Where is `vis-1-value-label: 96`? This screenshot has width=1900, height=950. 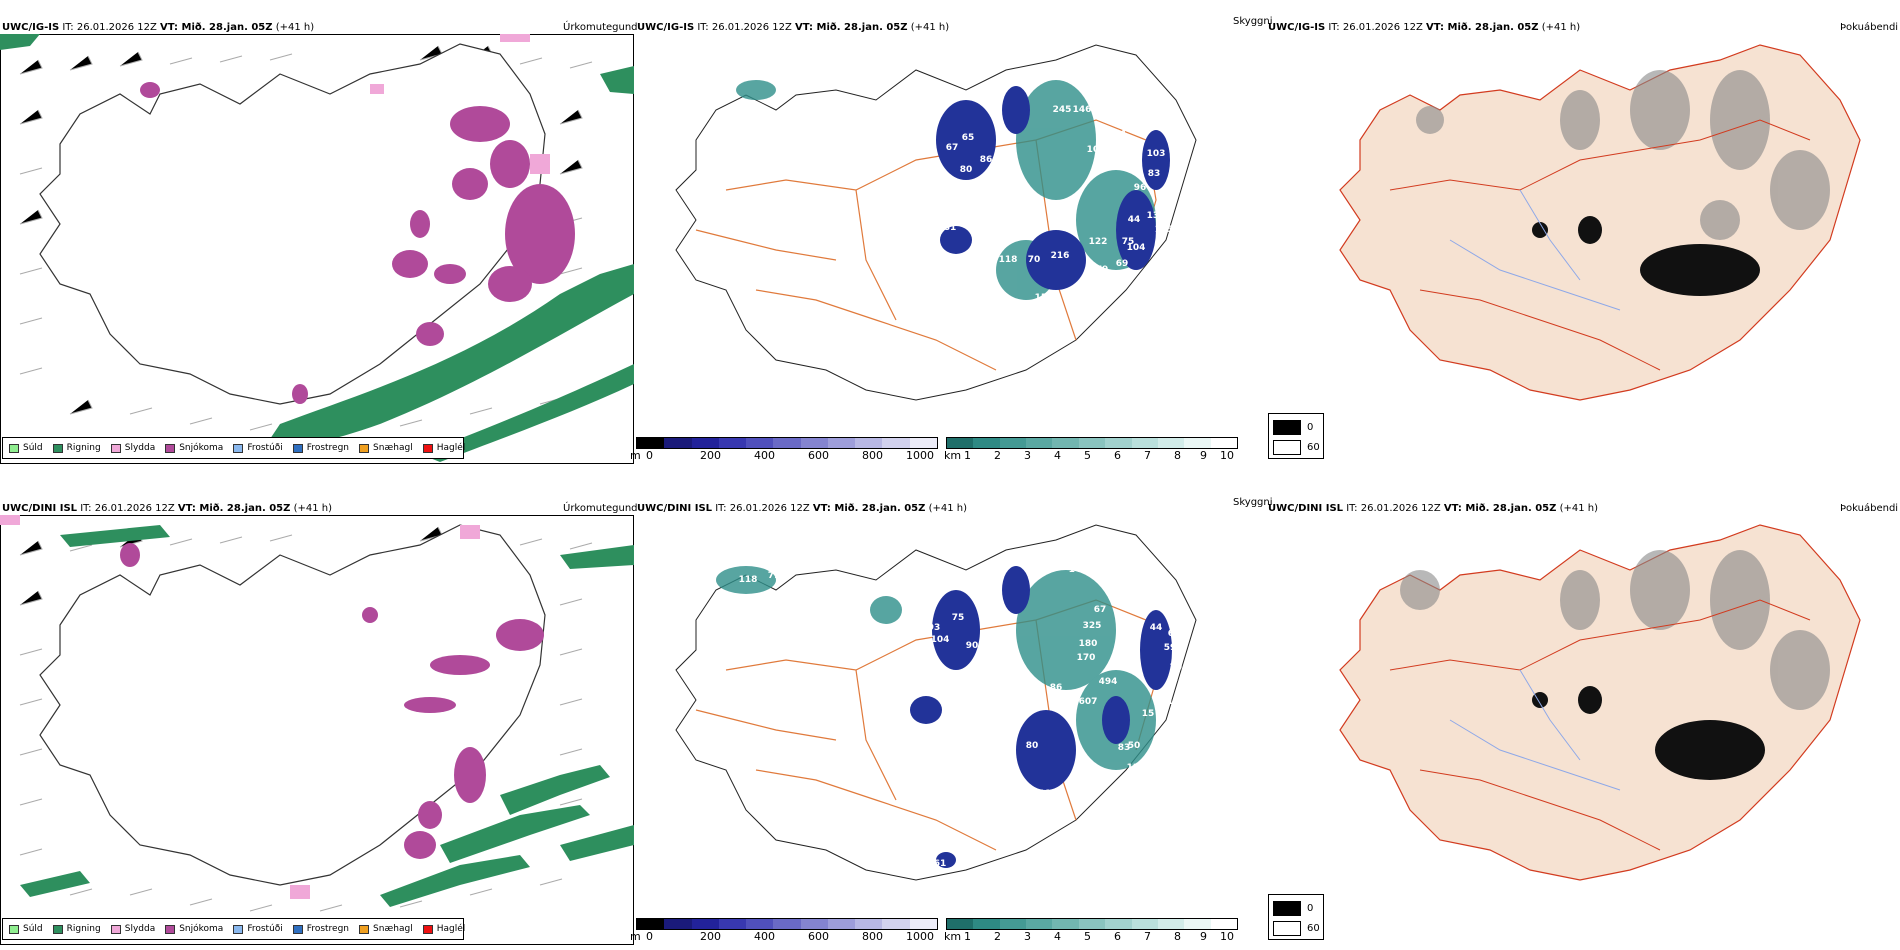
vis-1-value-label: 96 is located at coordinates (1140, 188).